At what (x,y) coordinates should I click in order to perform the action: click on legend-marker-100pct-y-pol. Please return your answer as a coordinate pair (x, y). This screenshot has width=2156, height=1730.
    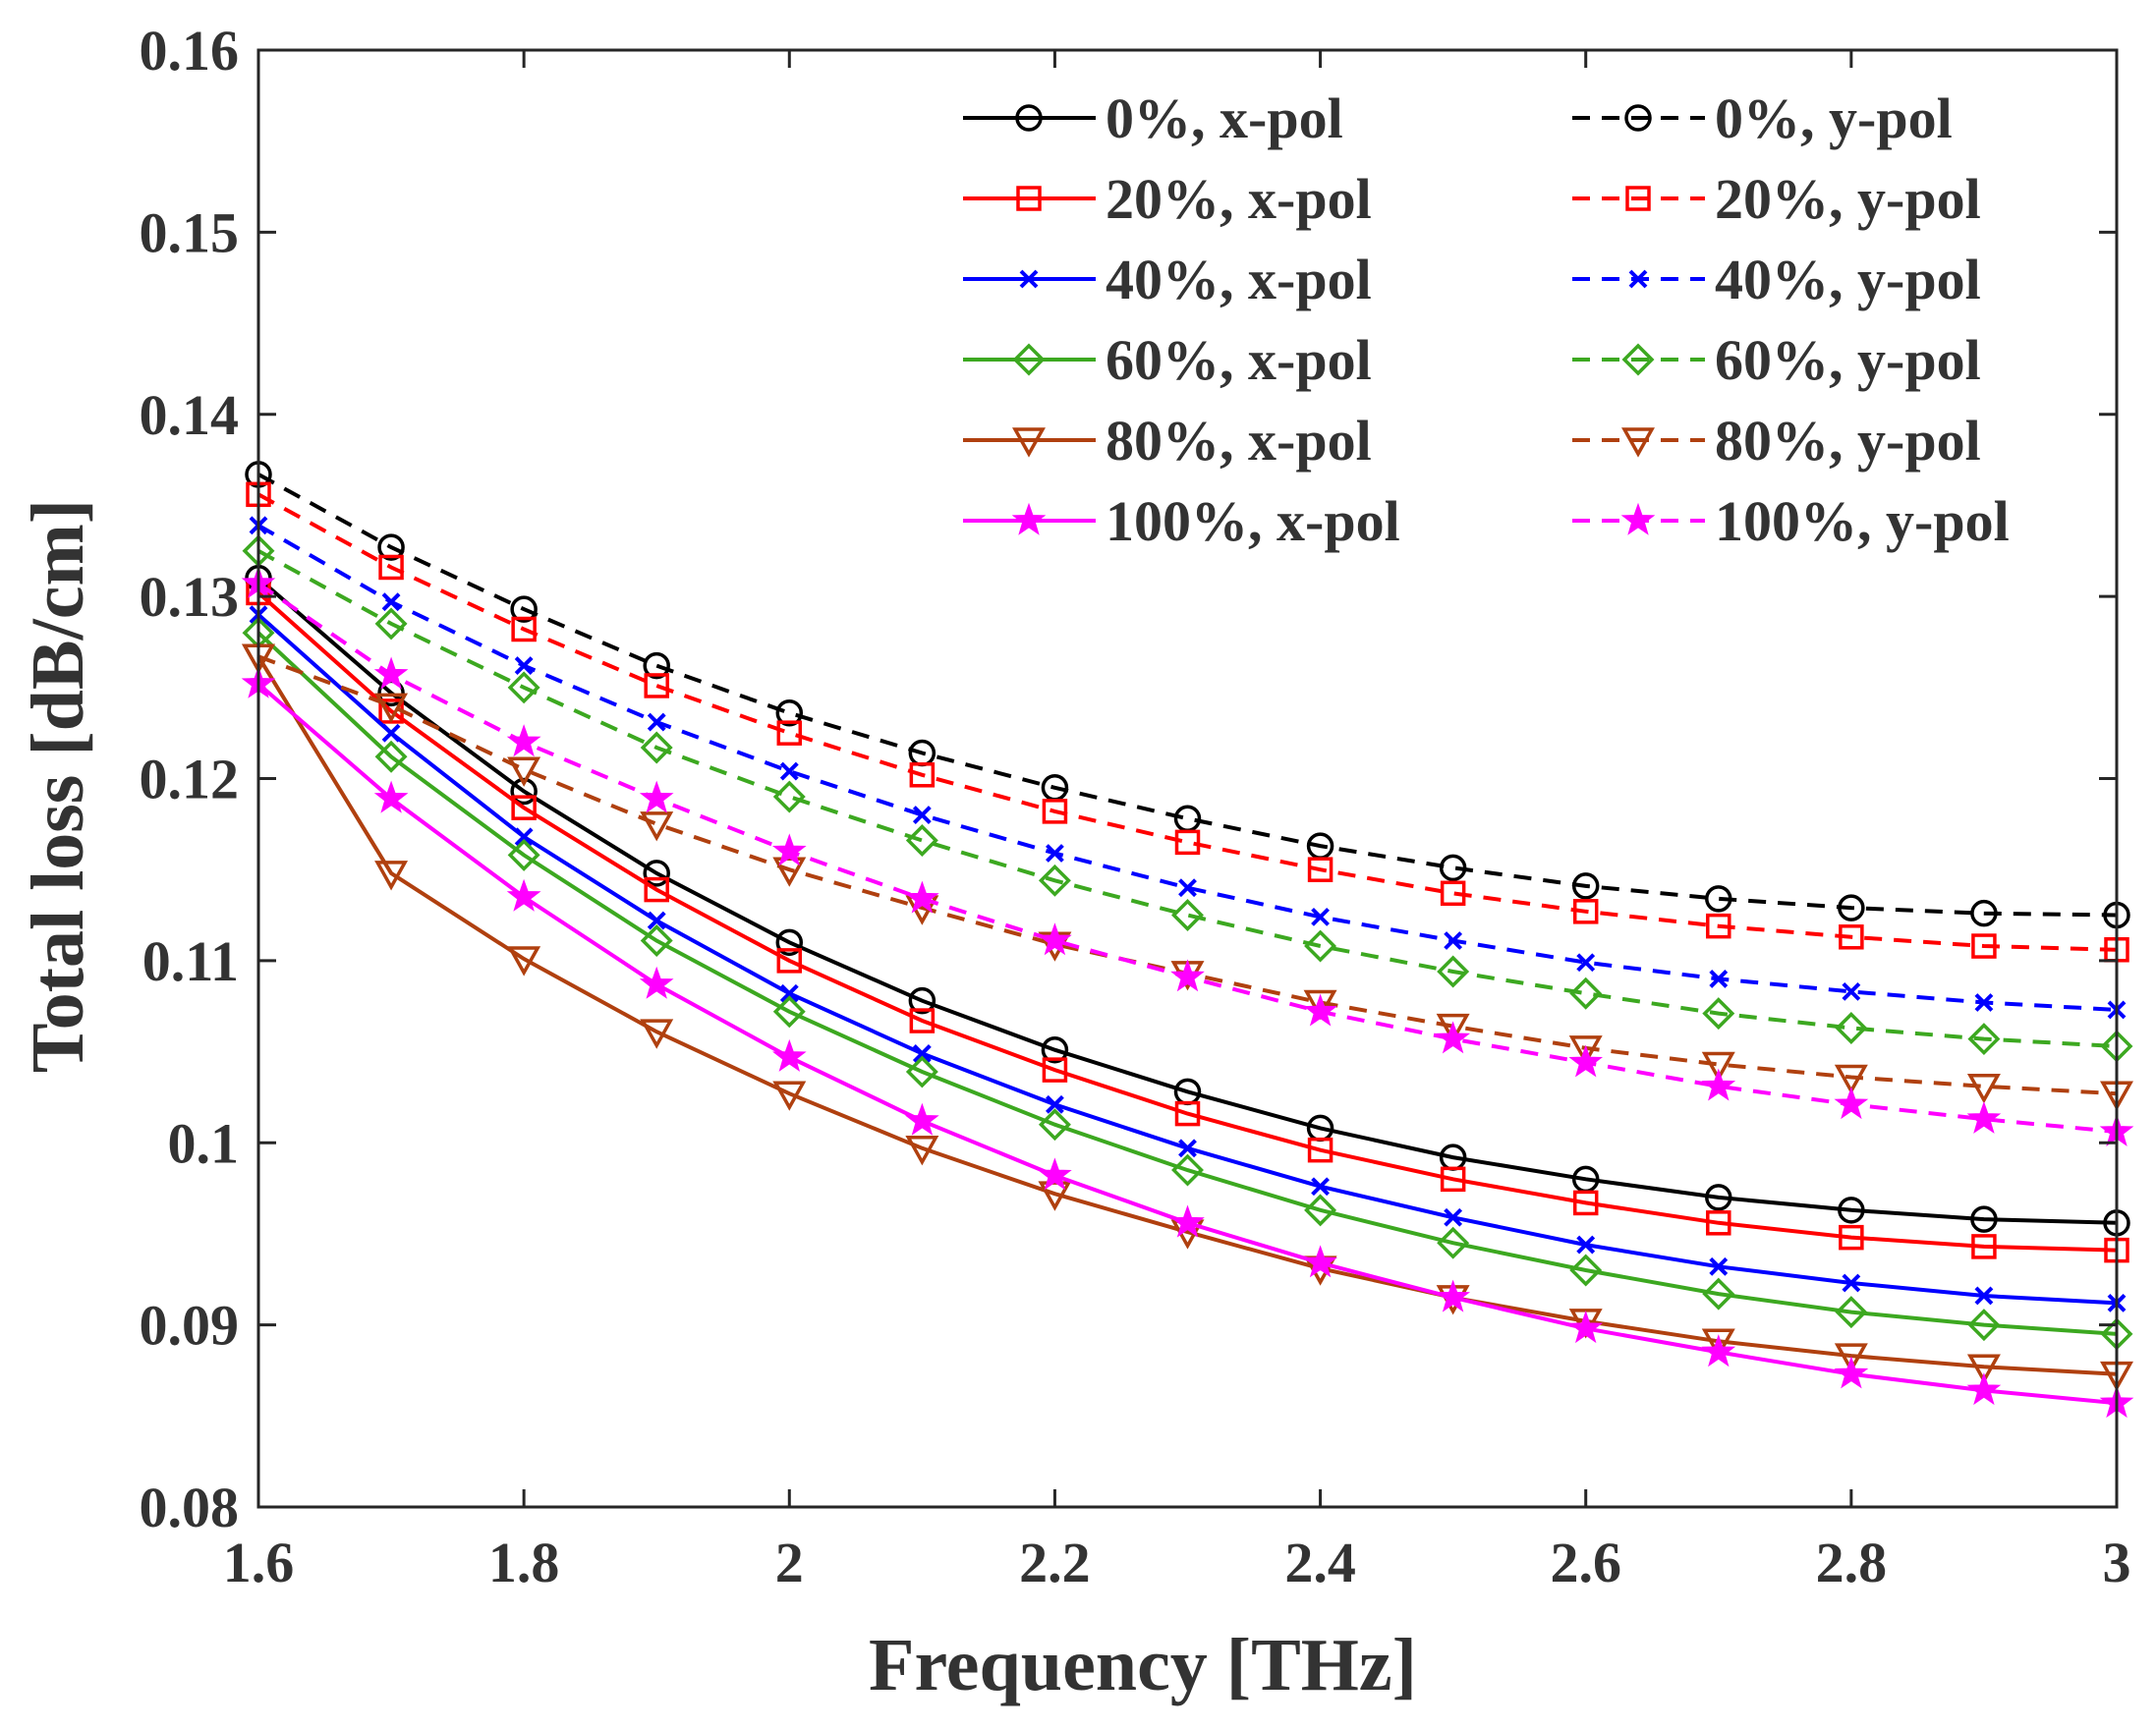
    Looking at the image, I should click on (1638, 518).